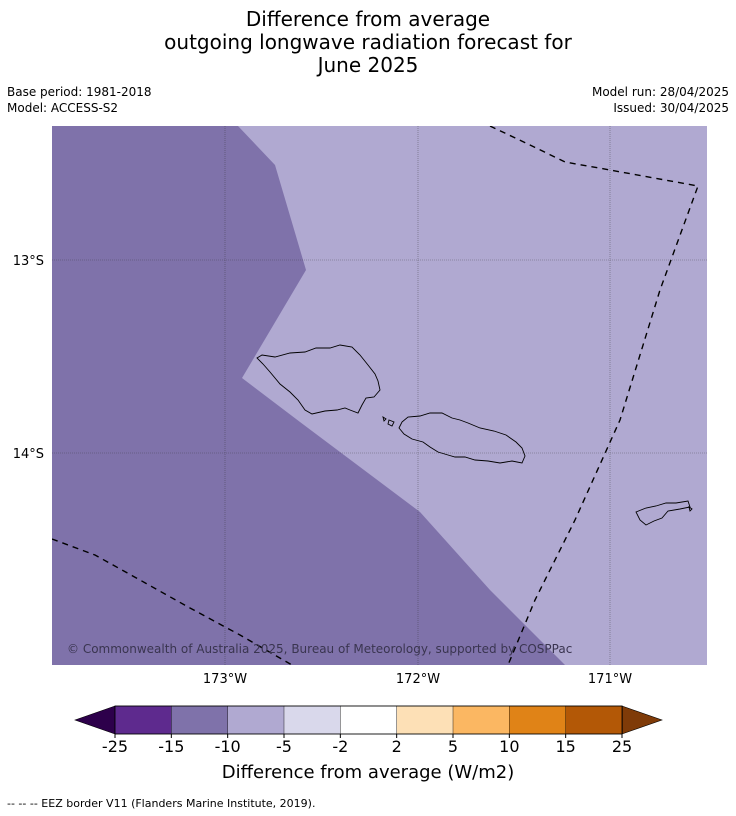 The image size is (736, 816). I want to click on island-savaii, so click(318, 379).